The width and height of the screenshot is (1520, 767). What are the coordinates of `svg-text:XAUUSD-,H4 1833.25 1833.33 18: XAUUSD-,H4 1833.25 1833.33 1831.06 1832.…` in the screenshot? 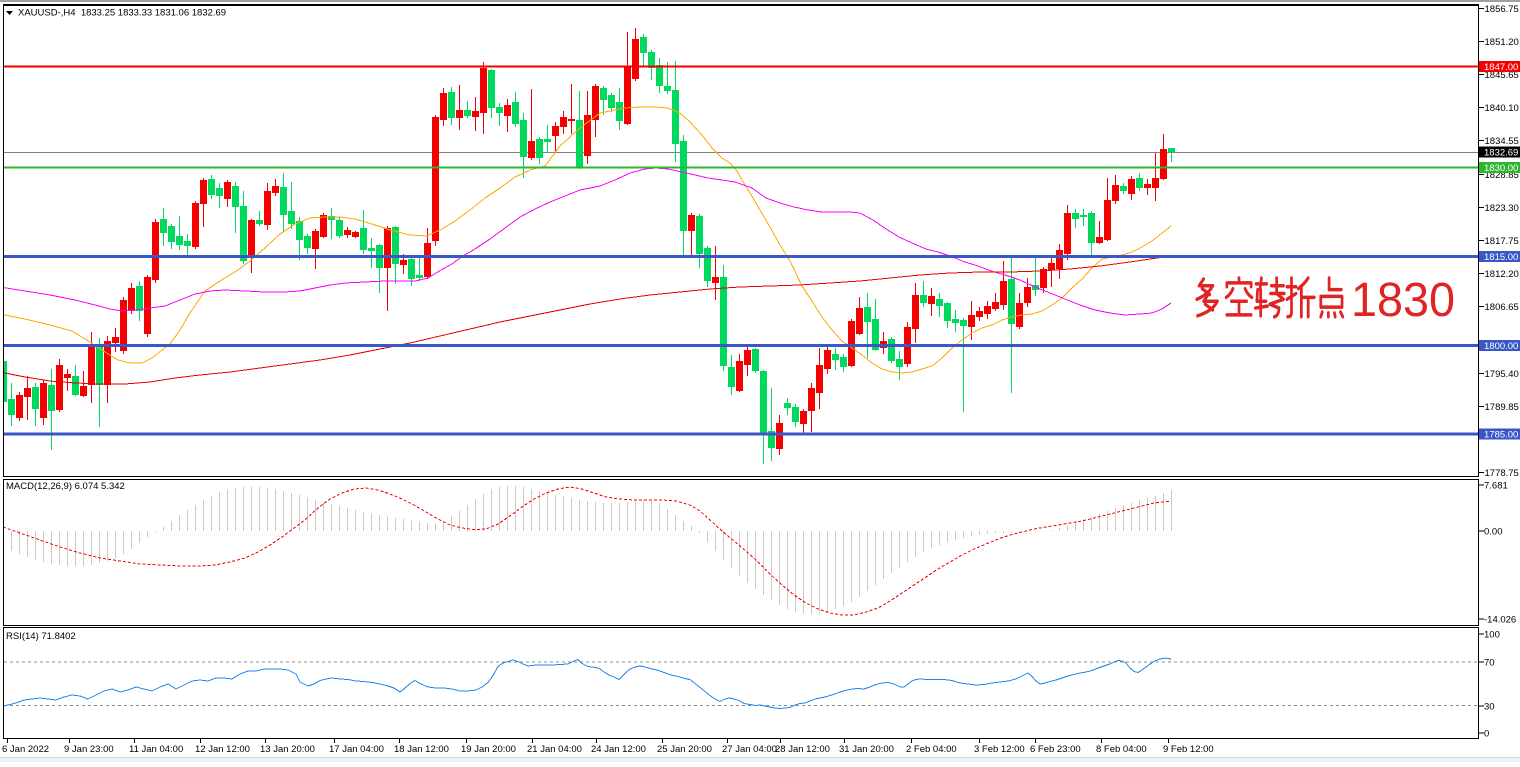 It's located at (122, 13).